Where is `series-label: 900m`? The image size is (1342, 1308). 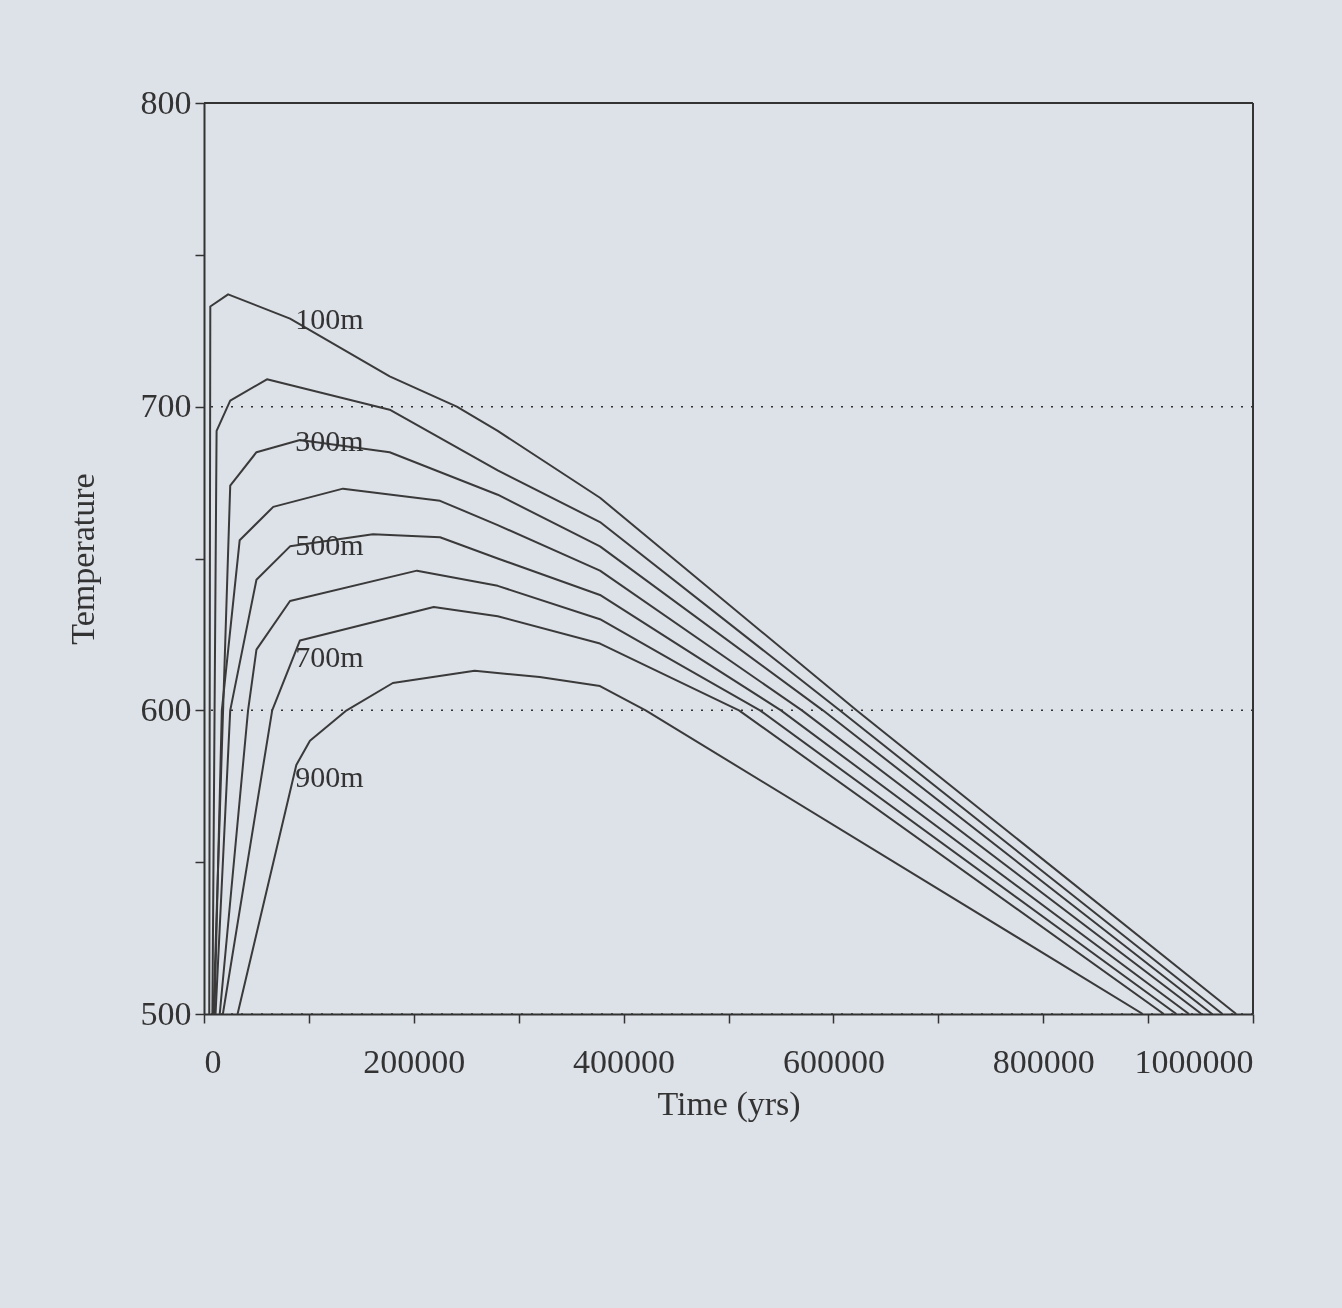
series-label: 900m is located at coordinates (329, 777).